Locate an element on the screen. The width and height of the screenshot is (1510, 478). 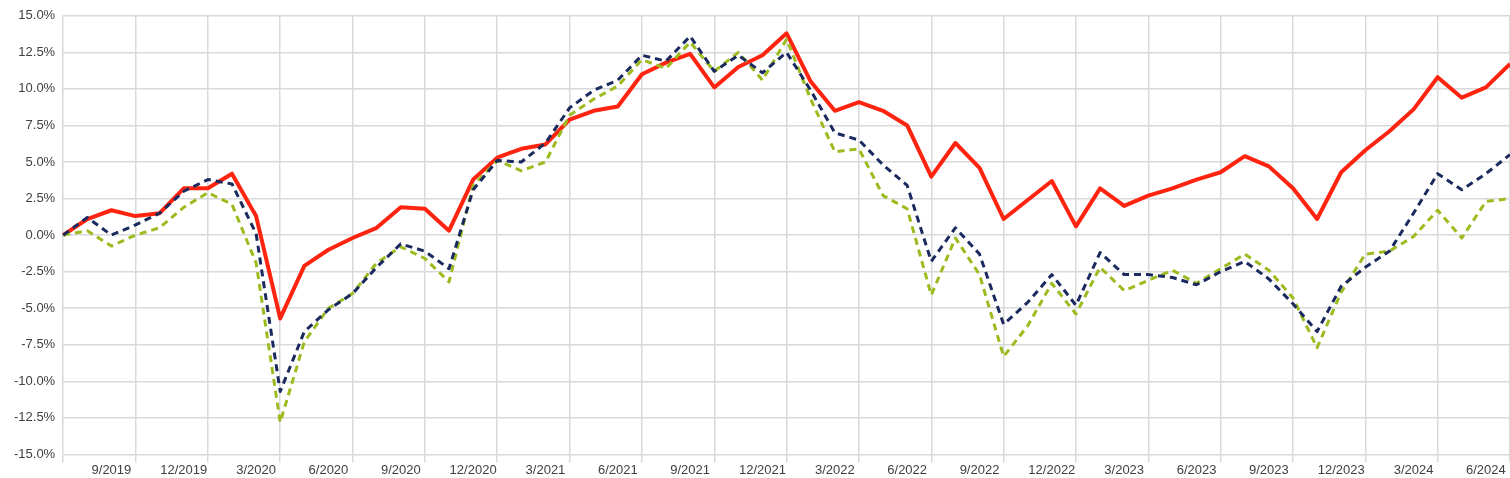
x-tick-label: 3/2023 is located at coordinates (1124, 469).